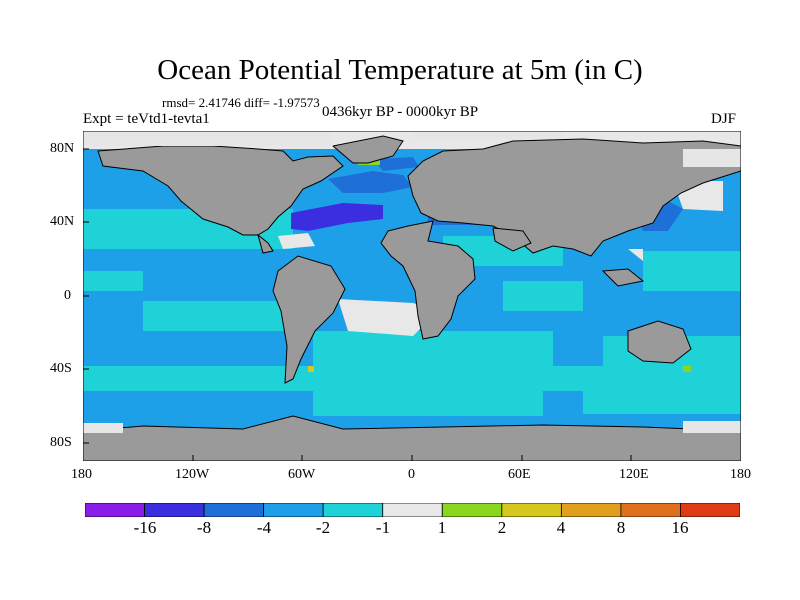  I want to click on x-tick-label: 0, so click(411, 474).